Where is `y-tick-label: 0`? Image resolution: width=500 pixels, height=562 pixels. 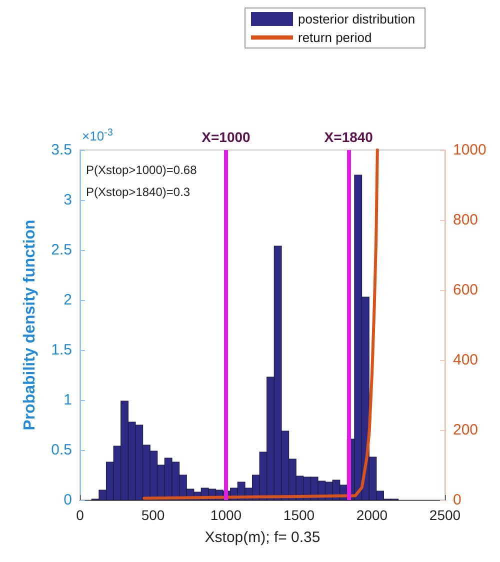 y-tick-label: 0 is located at coordinates (68, 500).